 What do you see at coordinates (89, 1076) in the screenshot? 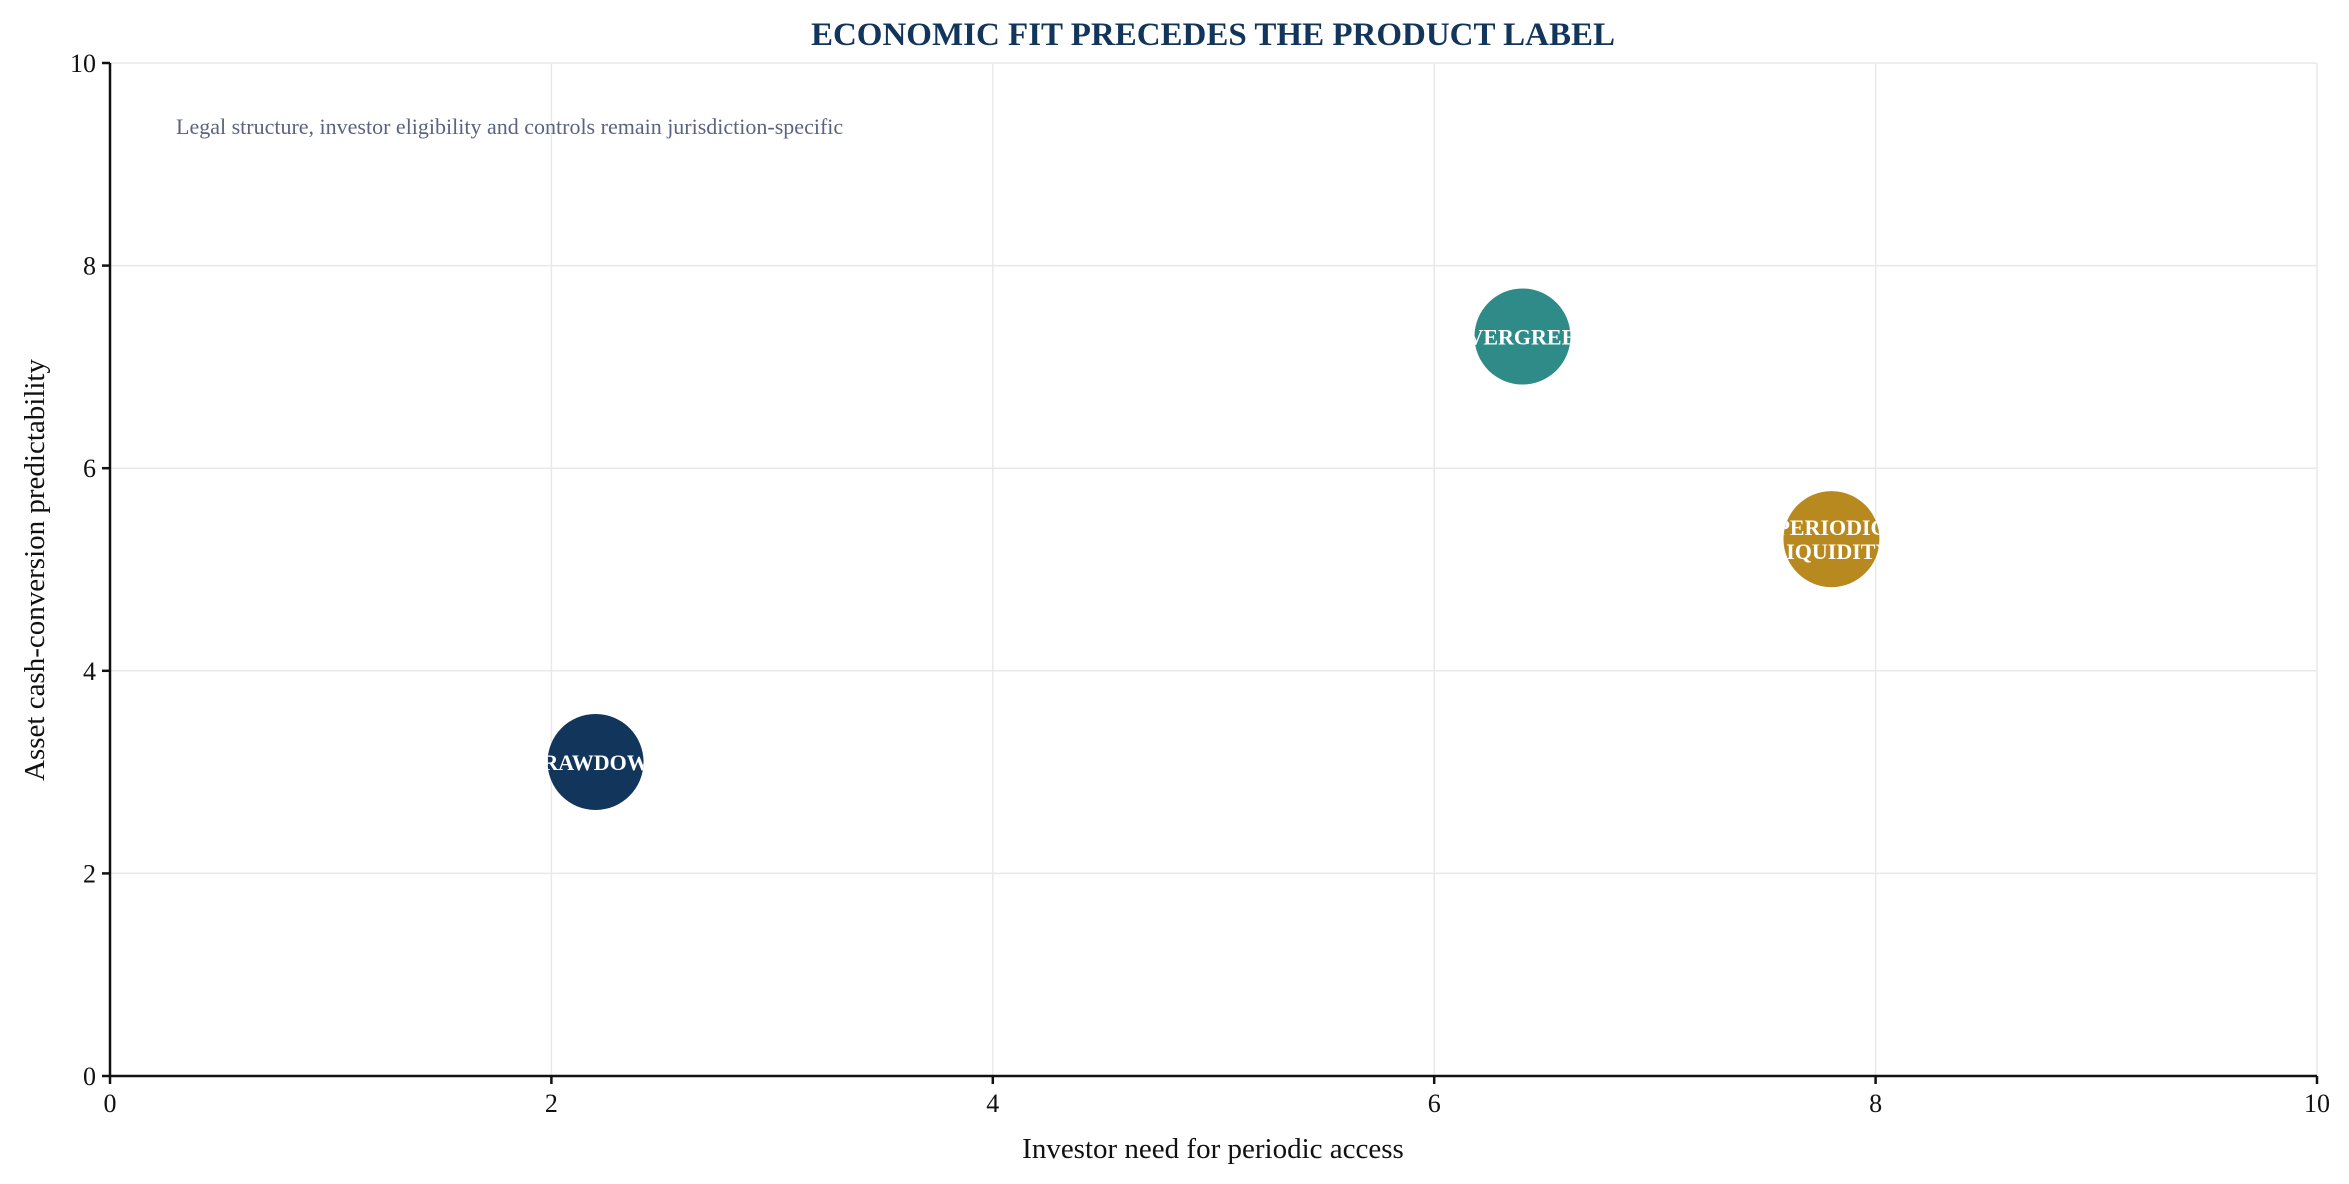
I see `y-tick-label: 0` at bounding box center [89, 1076].